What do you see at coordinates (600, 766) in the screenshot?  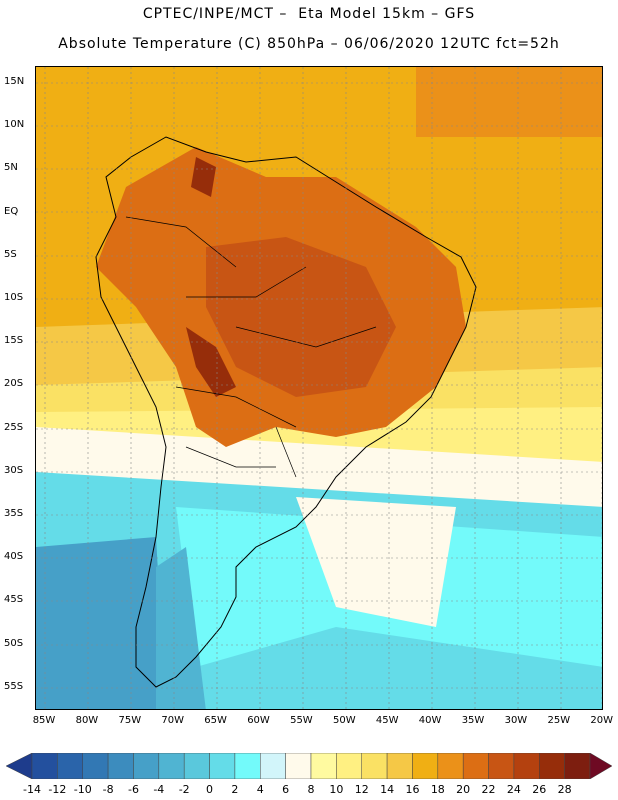 I see `colorbar-max-arrow` at bounding box center [600, 766].